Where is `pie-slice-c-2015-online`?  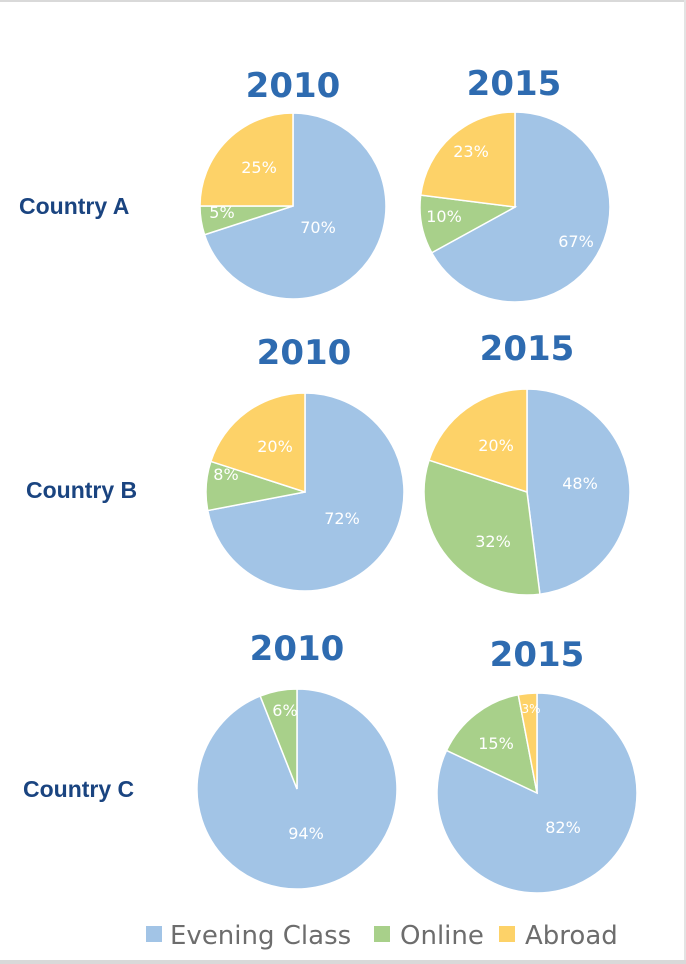 pie-slice-c-2015-online is located at coordinates (492, 744).